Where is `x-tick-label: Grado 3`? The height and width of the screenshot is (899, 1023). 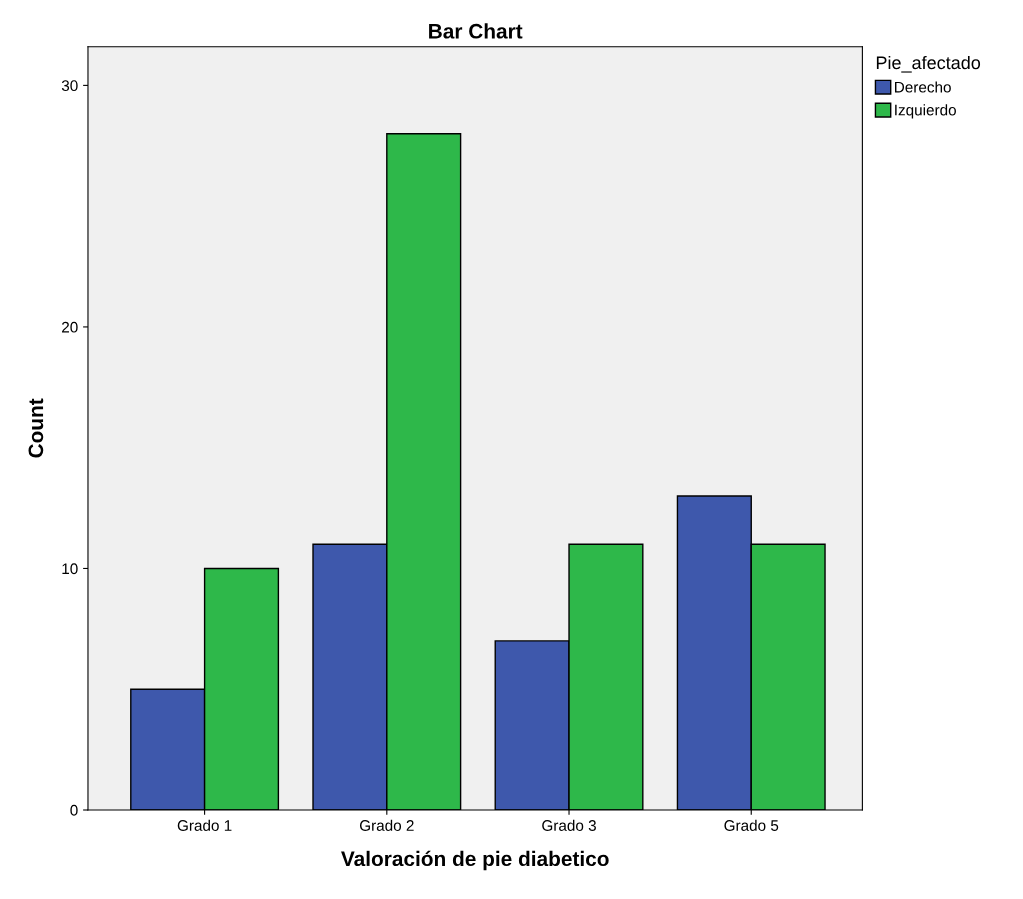 x-tick-label: Grado 3 is located at coordinates (569, 825).